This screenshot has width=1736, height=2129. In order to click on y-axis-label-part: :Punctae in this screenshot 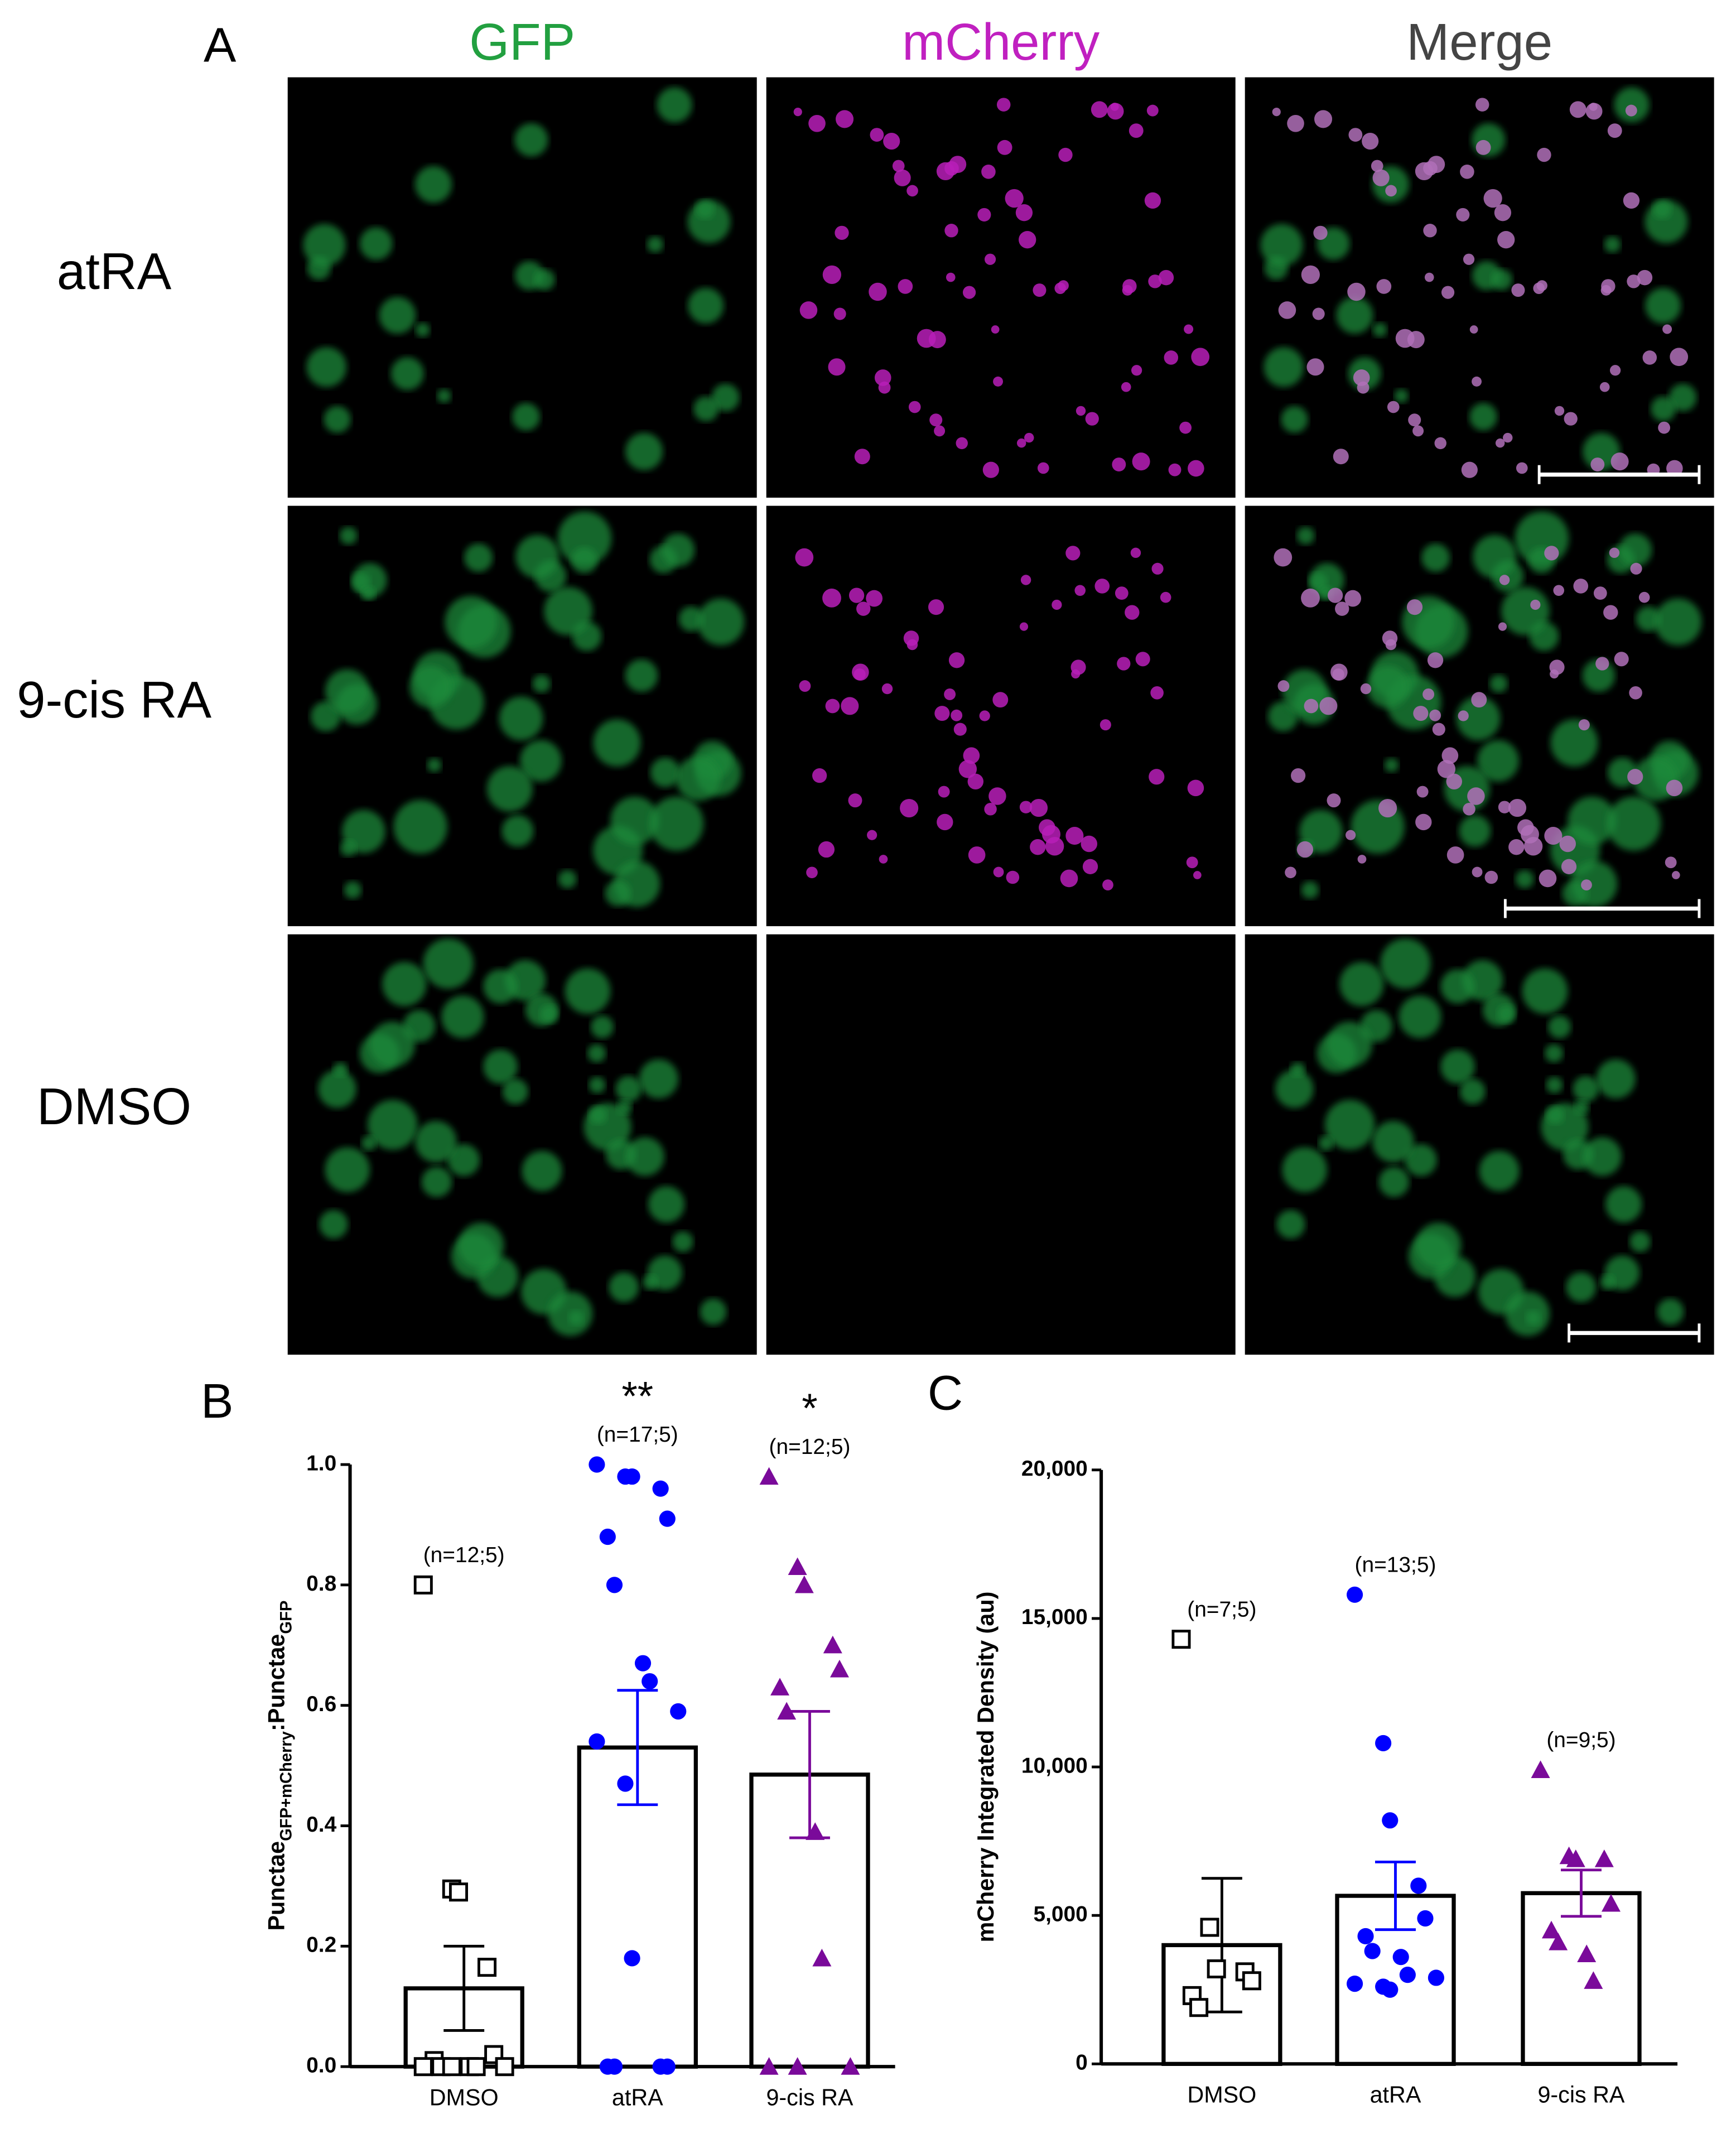, I will do `click(277, 1682)`.